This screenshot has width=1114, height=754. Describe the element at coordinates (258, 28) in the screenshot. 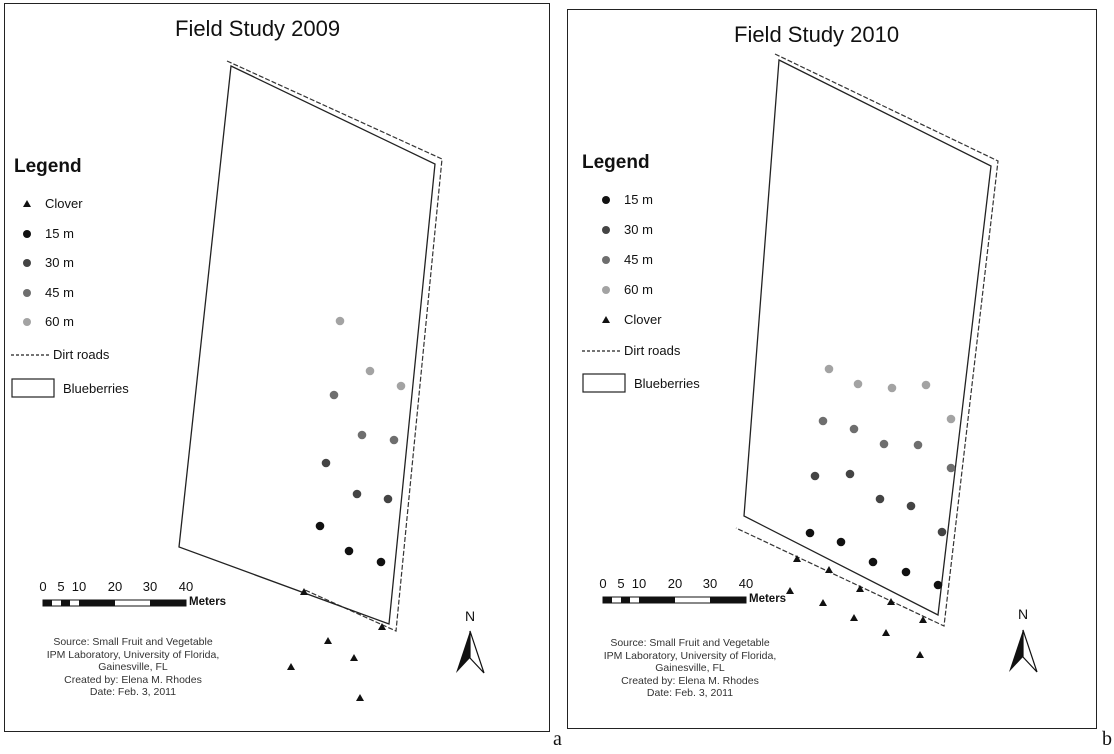

I see `map-title: Field Study 2009` at that location.